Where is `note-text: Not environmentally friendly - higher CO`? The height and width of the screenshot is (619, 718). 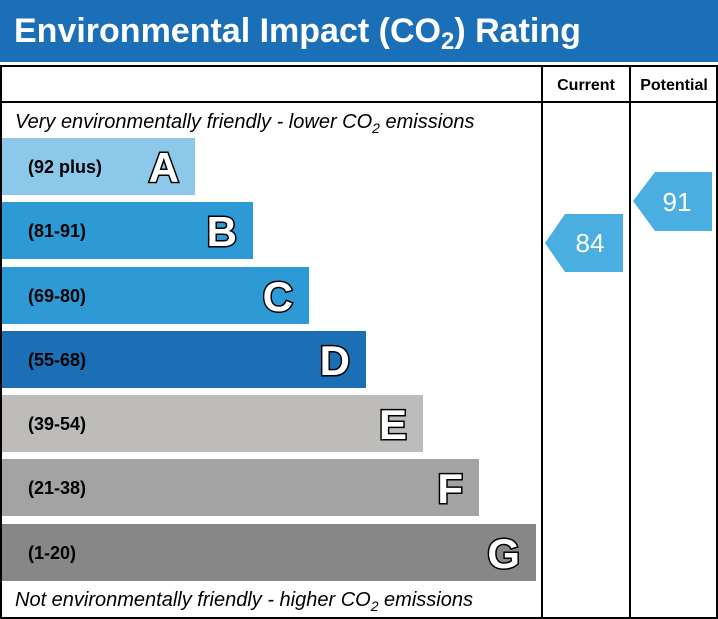 note-text: Not environmentally friendly - higher CO is located at coordinates (193, 600).